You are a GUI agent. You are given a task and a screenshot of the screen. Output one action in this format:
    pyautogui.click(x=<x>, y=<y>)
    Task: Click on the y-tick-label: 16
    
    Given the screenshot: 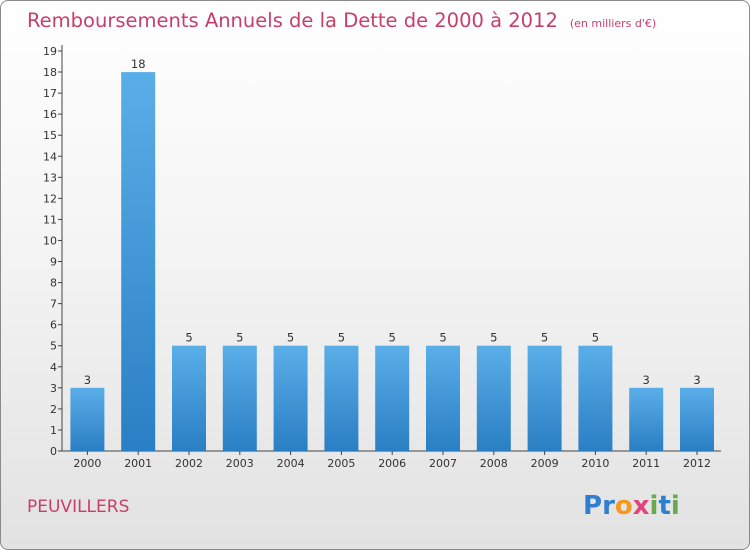 What is the action you would take?
    pyautogui.click(x=50, y=114)
    